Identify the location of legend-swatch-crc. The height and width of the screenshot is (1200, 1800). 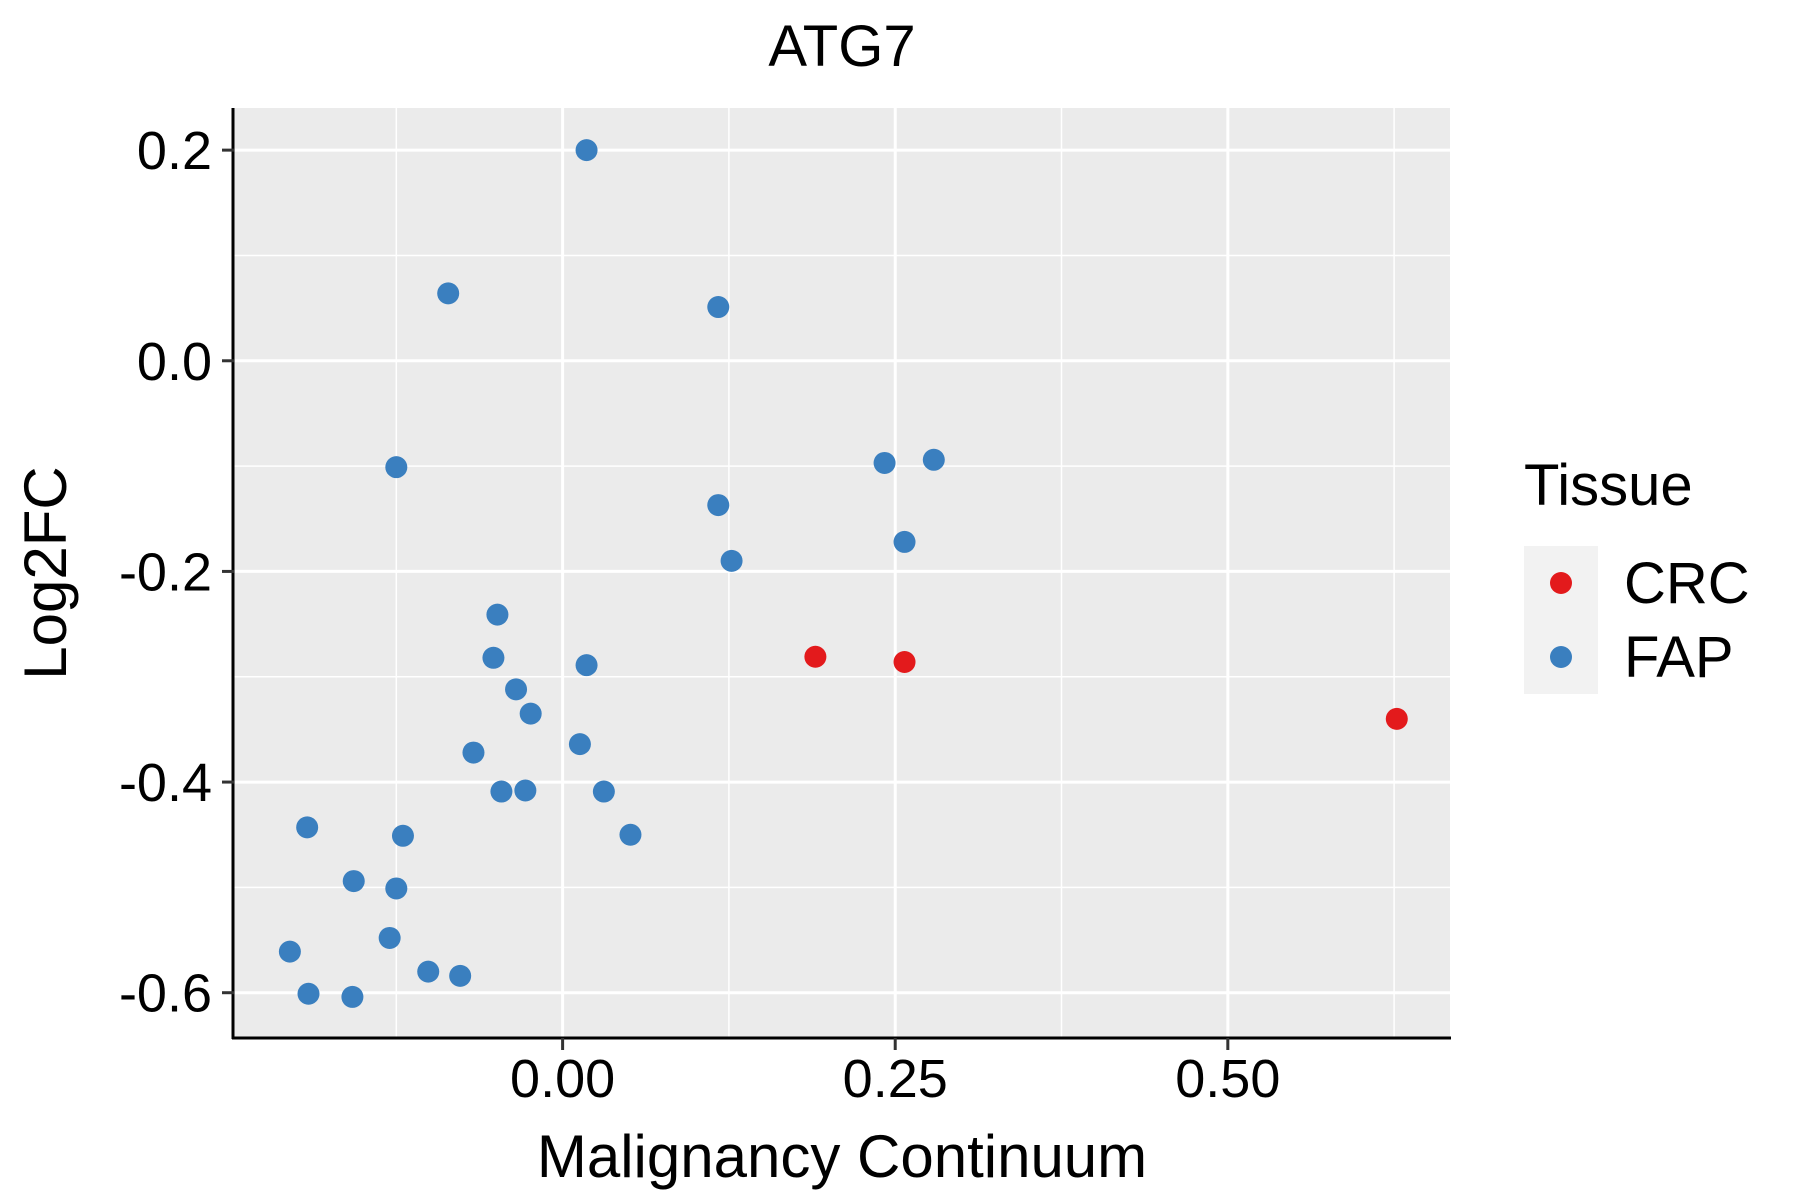
(1561, 583).